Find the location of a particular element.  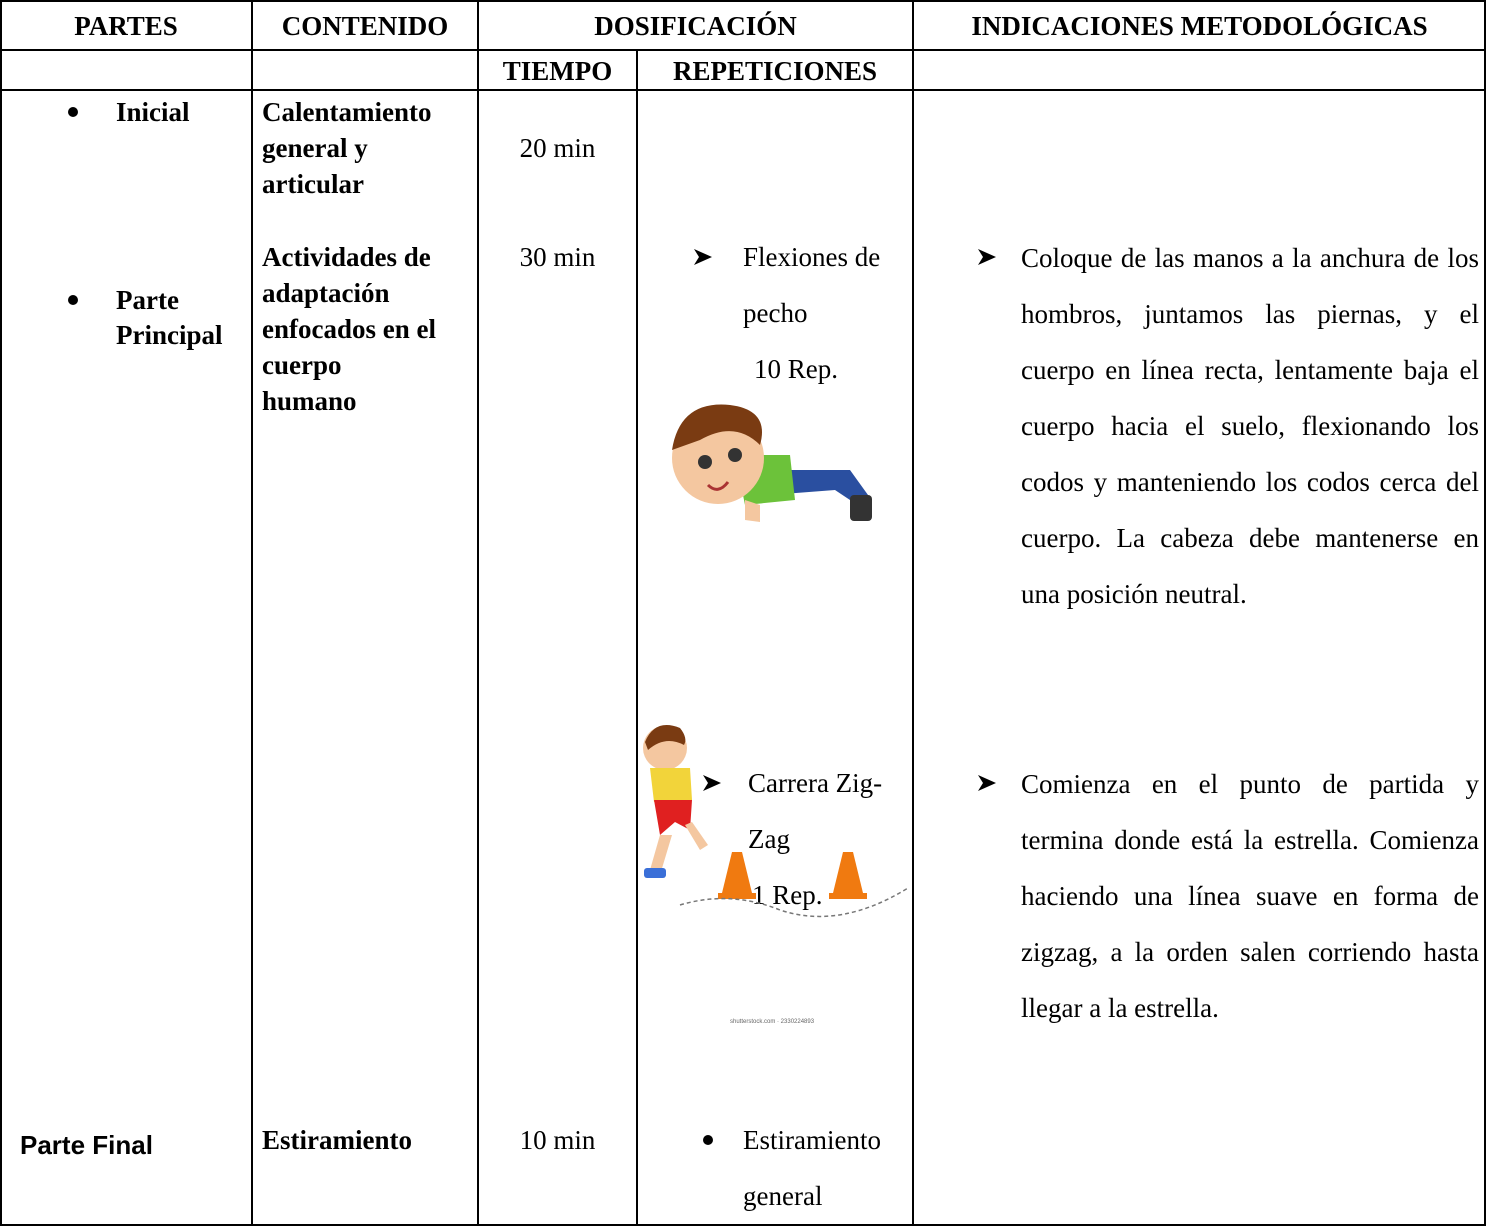

parte: Parte Final is located at coordinates (86, 1145).